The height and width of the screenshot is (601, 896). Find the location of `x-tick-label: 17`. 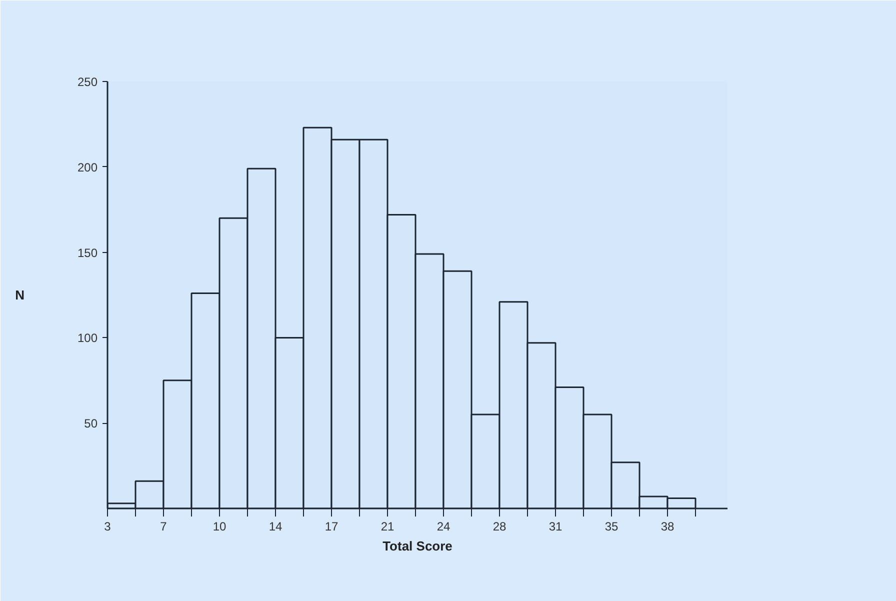

x-tick-label: 17 is located at coordinates (331, 527).